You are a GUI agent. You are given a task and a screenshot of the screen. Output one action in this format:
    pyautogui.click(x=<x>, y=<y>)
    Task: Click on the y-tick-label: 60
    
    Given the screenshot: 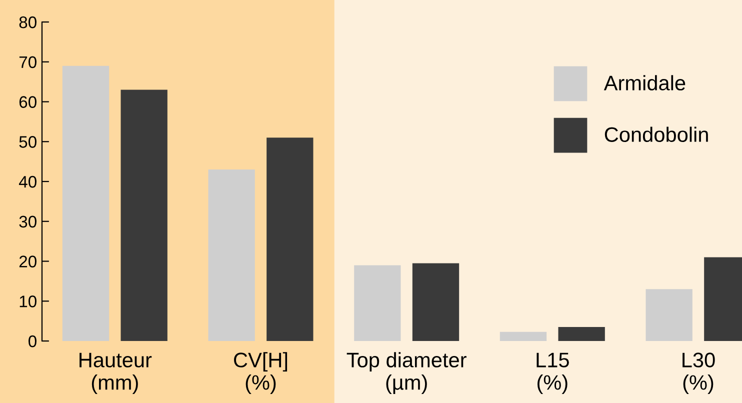 What is the action you would take?
    pyautogui.click(x=27, y=102)
    